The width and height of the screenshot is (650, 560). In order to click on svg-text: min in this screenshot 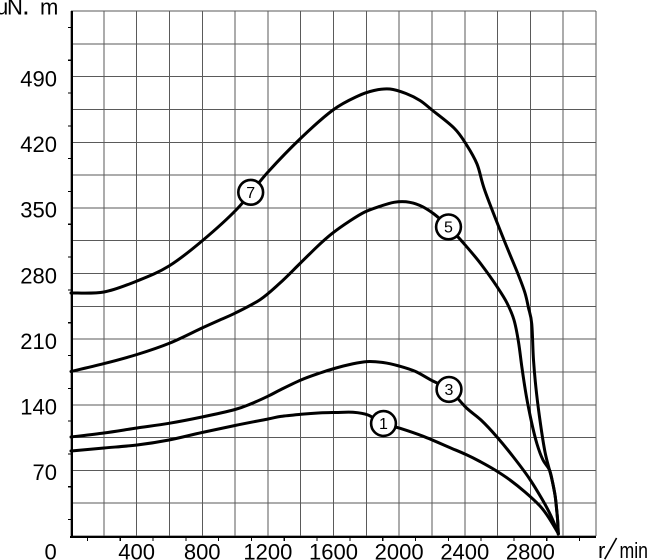, I will do `click(634, 549)`.